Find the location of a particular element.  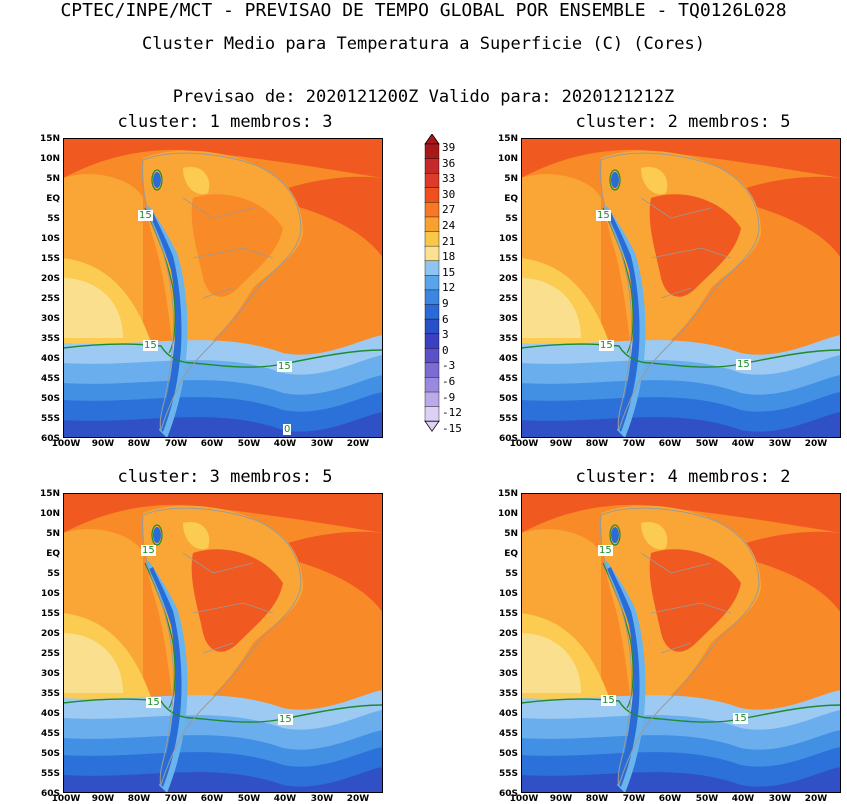

lat-tick-label: 15S is located at coordinates (508, 614).